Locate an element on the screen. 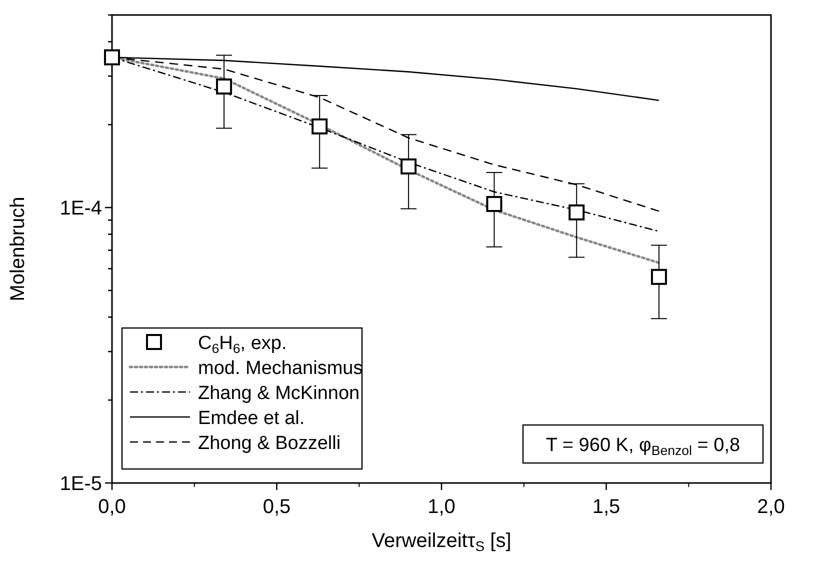 The image size is (830, 565). y-tick-label: 1E-5 is located at coordinates (81, 484).